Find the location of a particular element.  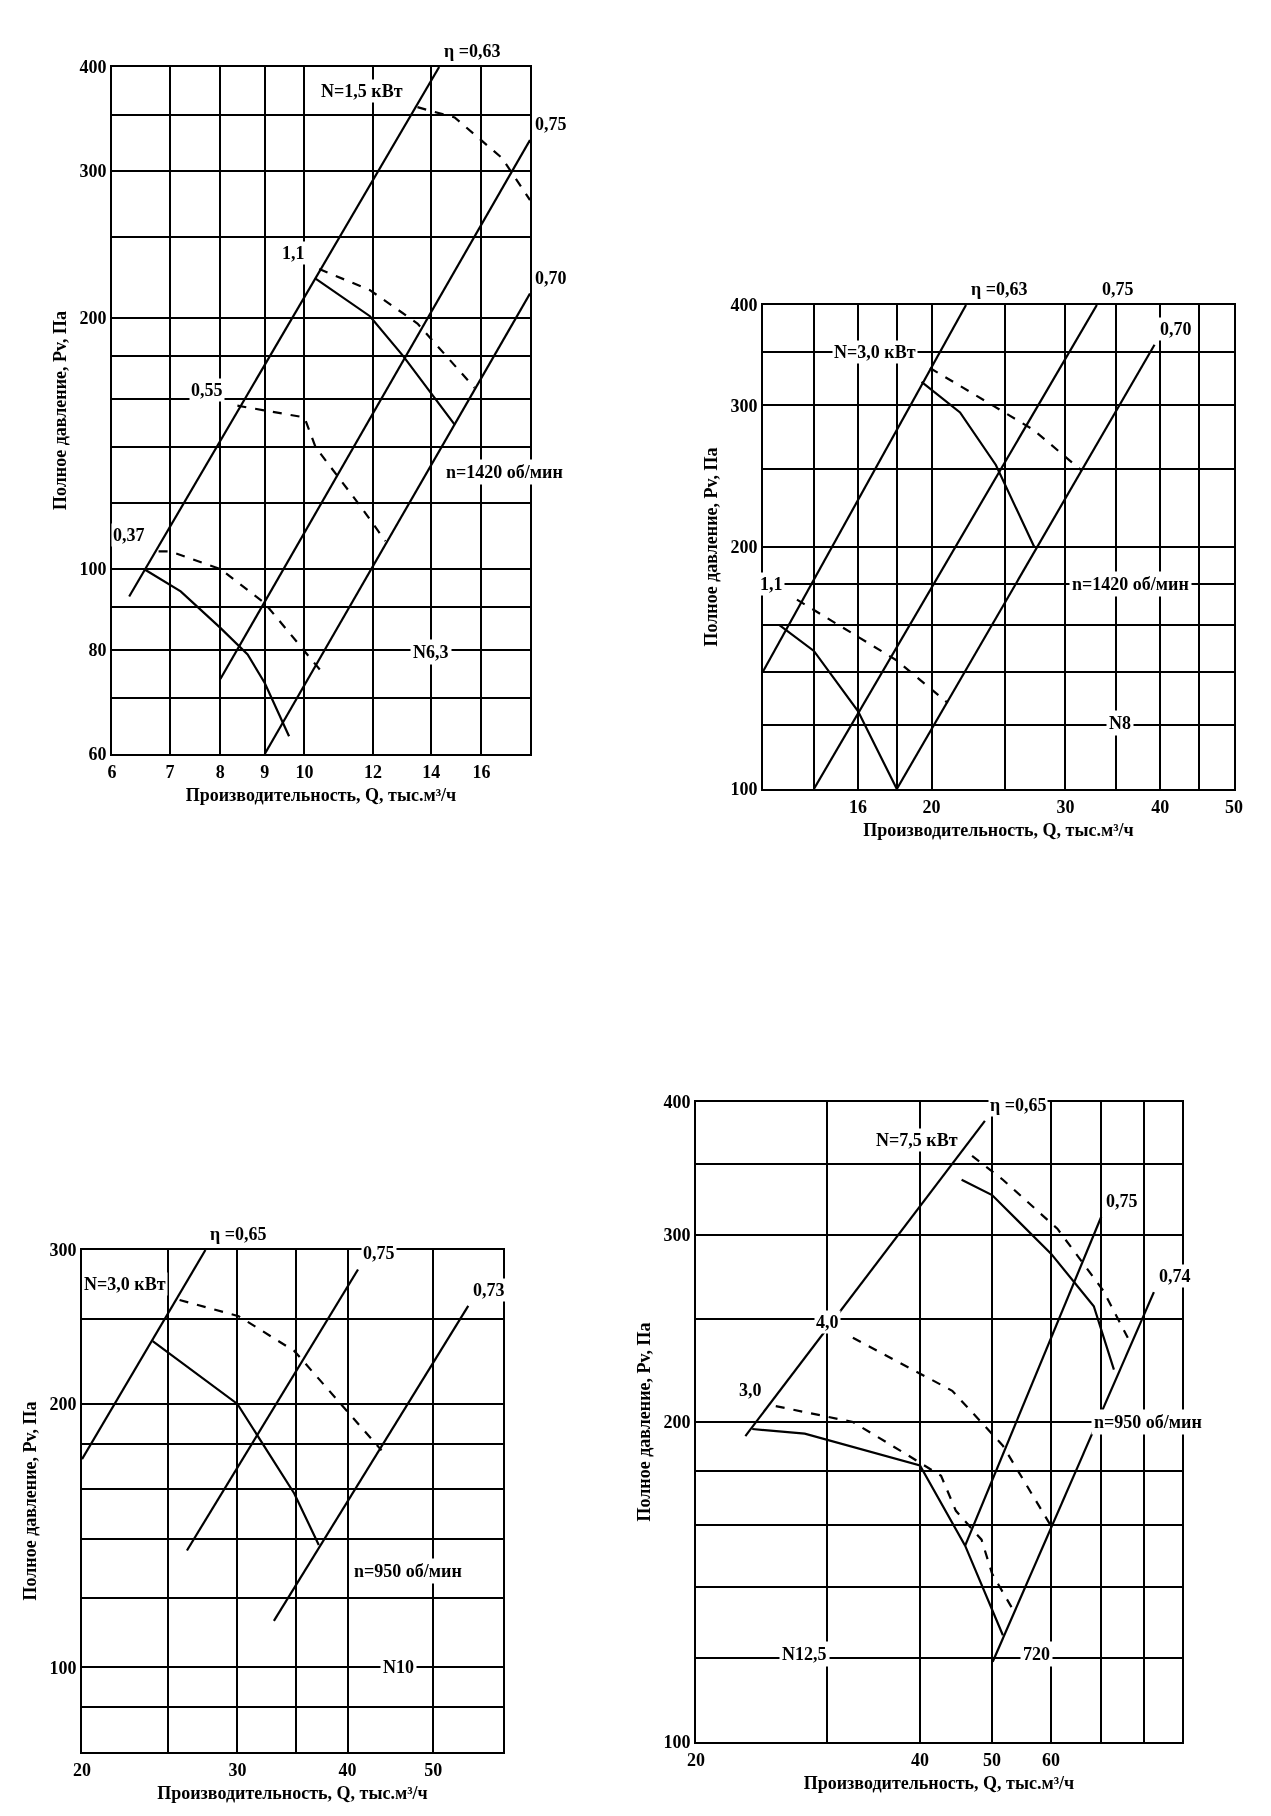

series-label: 0,37 is located at coordinates (129, 535).